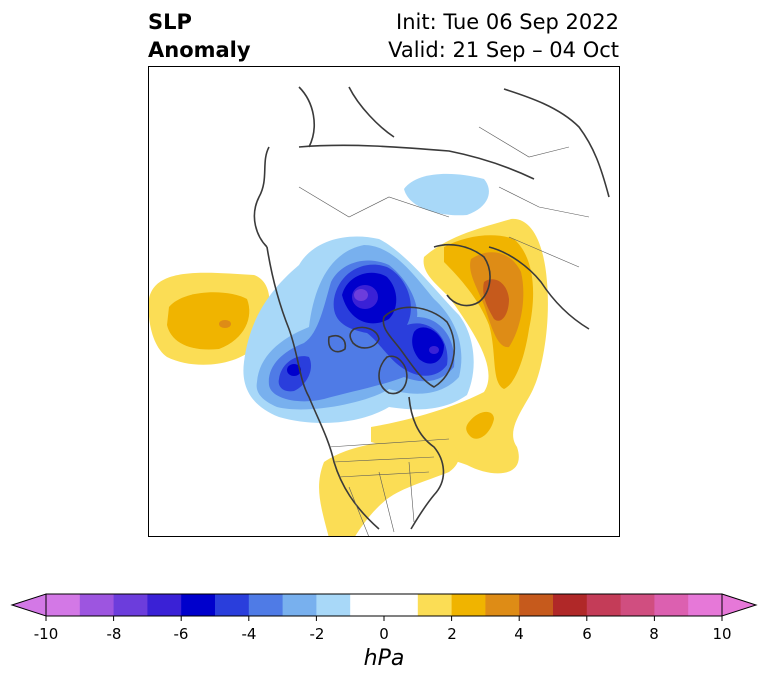 This screenshot has width=768, height=684. I want to click on colorbar-tick-m8: -8, so click(114, 634).